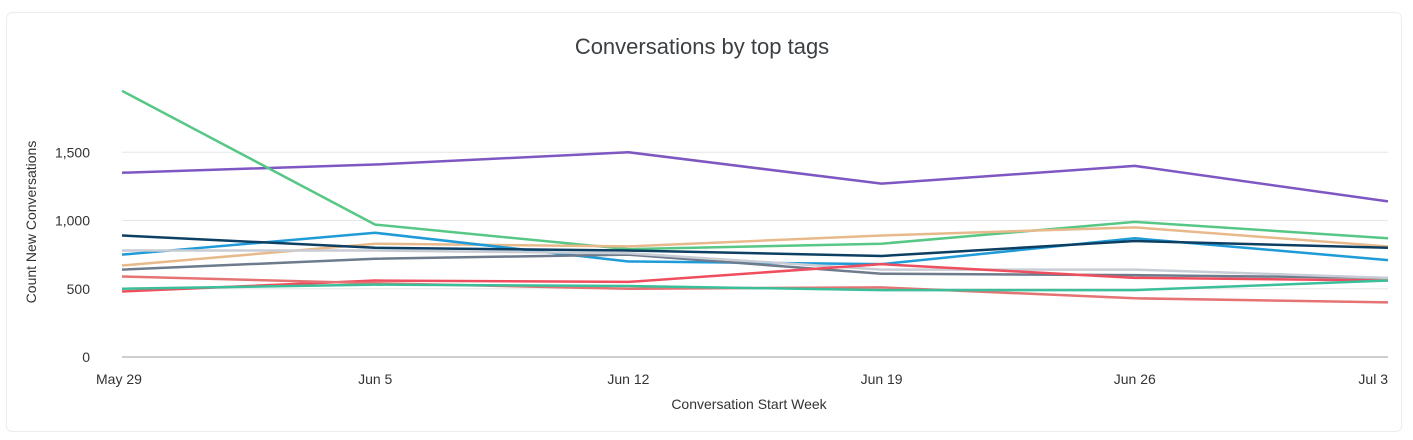 The height and width of the screenshot is (440, 1413). I want to click on x-tick-label: Jul 3, so click(1373, 379).